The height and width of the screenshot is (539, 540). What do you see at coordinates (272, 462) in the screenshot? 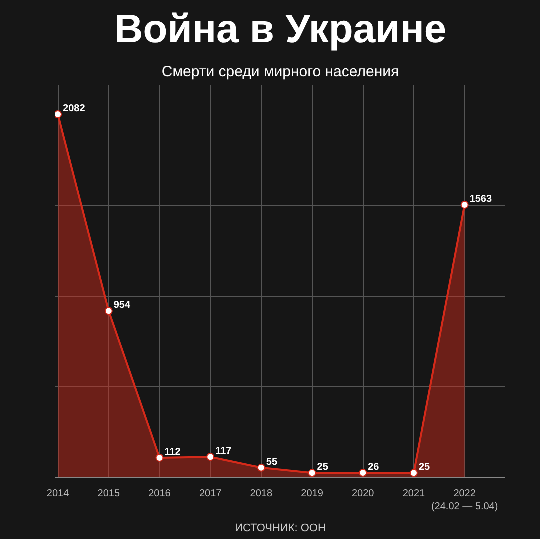
I see `data-label: 55` at bounding box center [272, 462].